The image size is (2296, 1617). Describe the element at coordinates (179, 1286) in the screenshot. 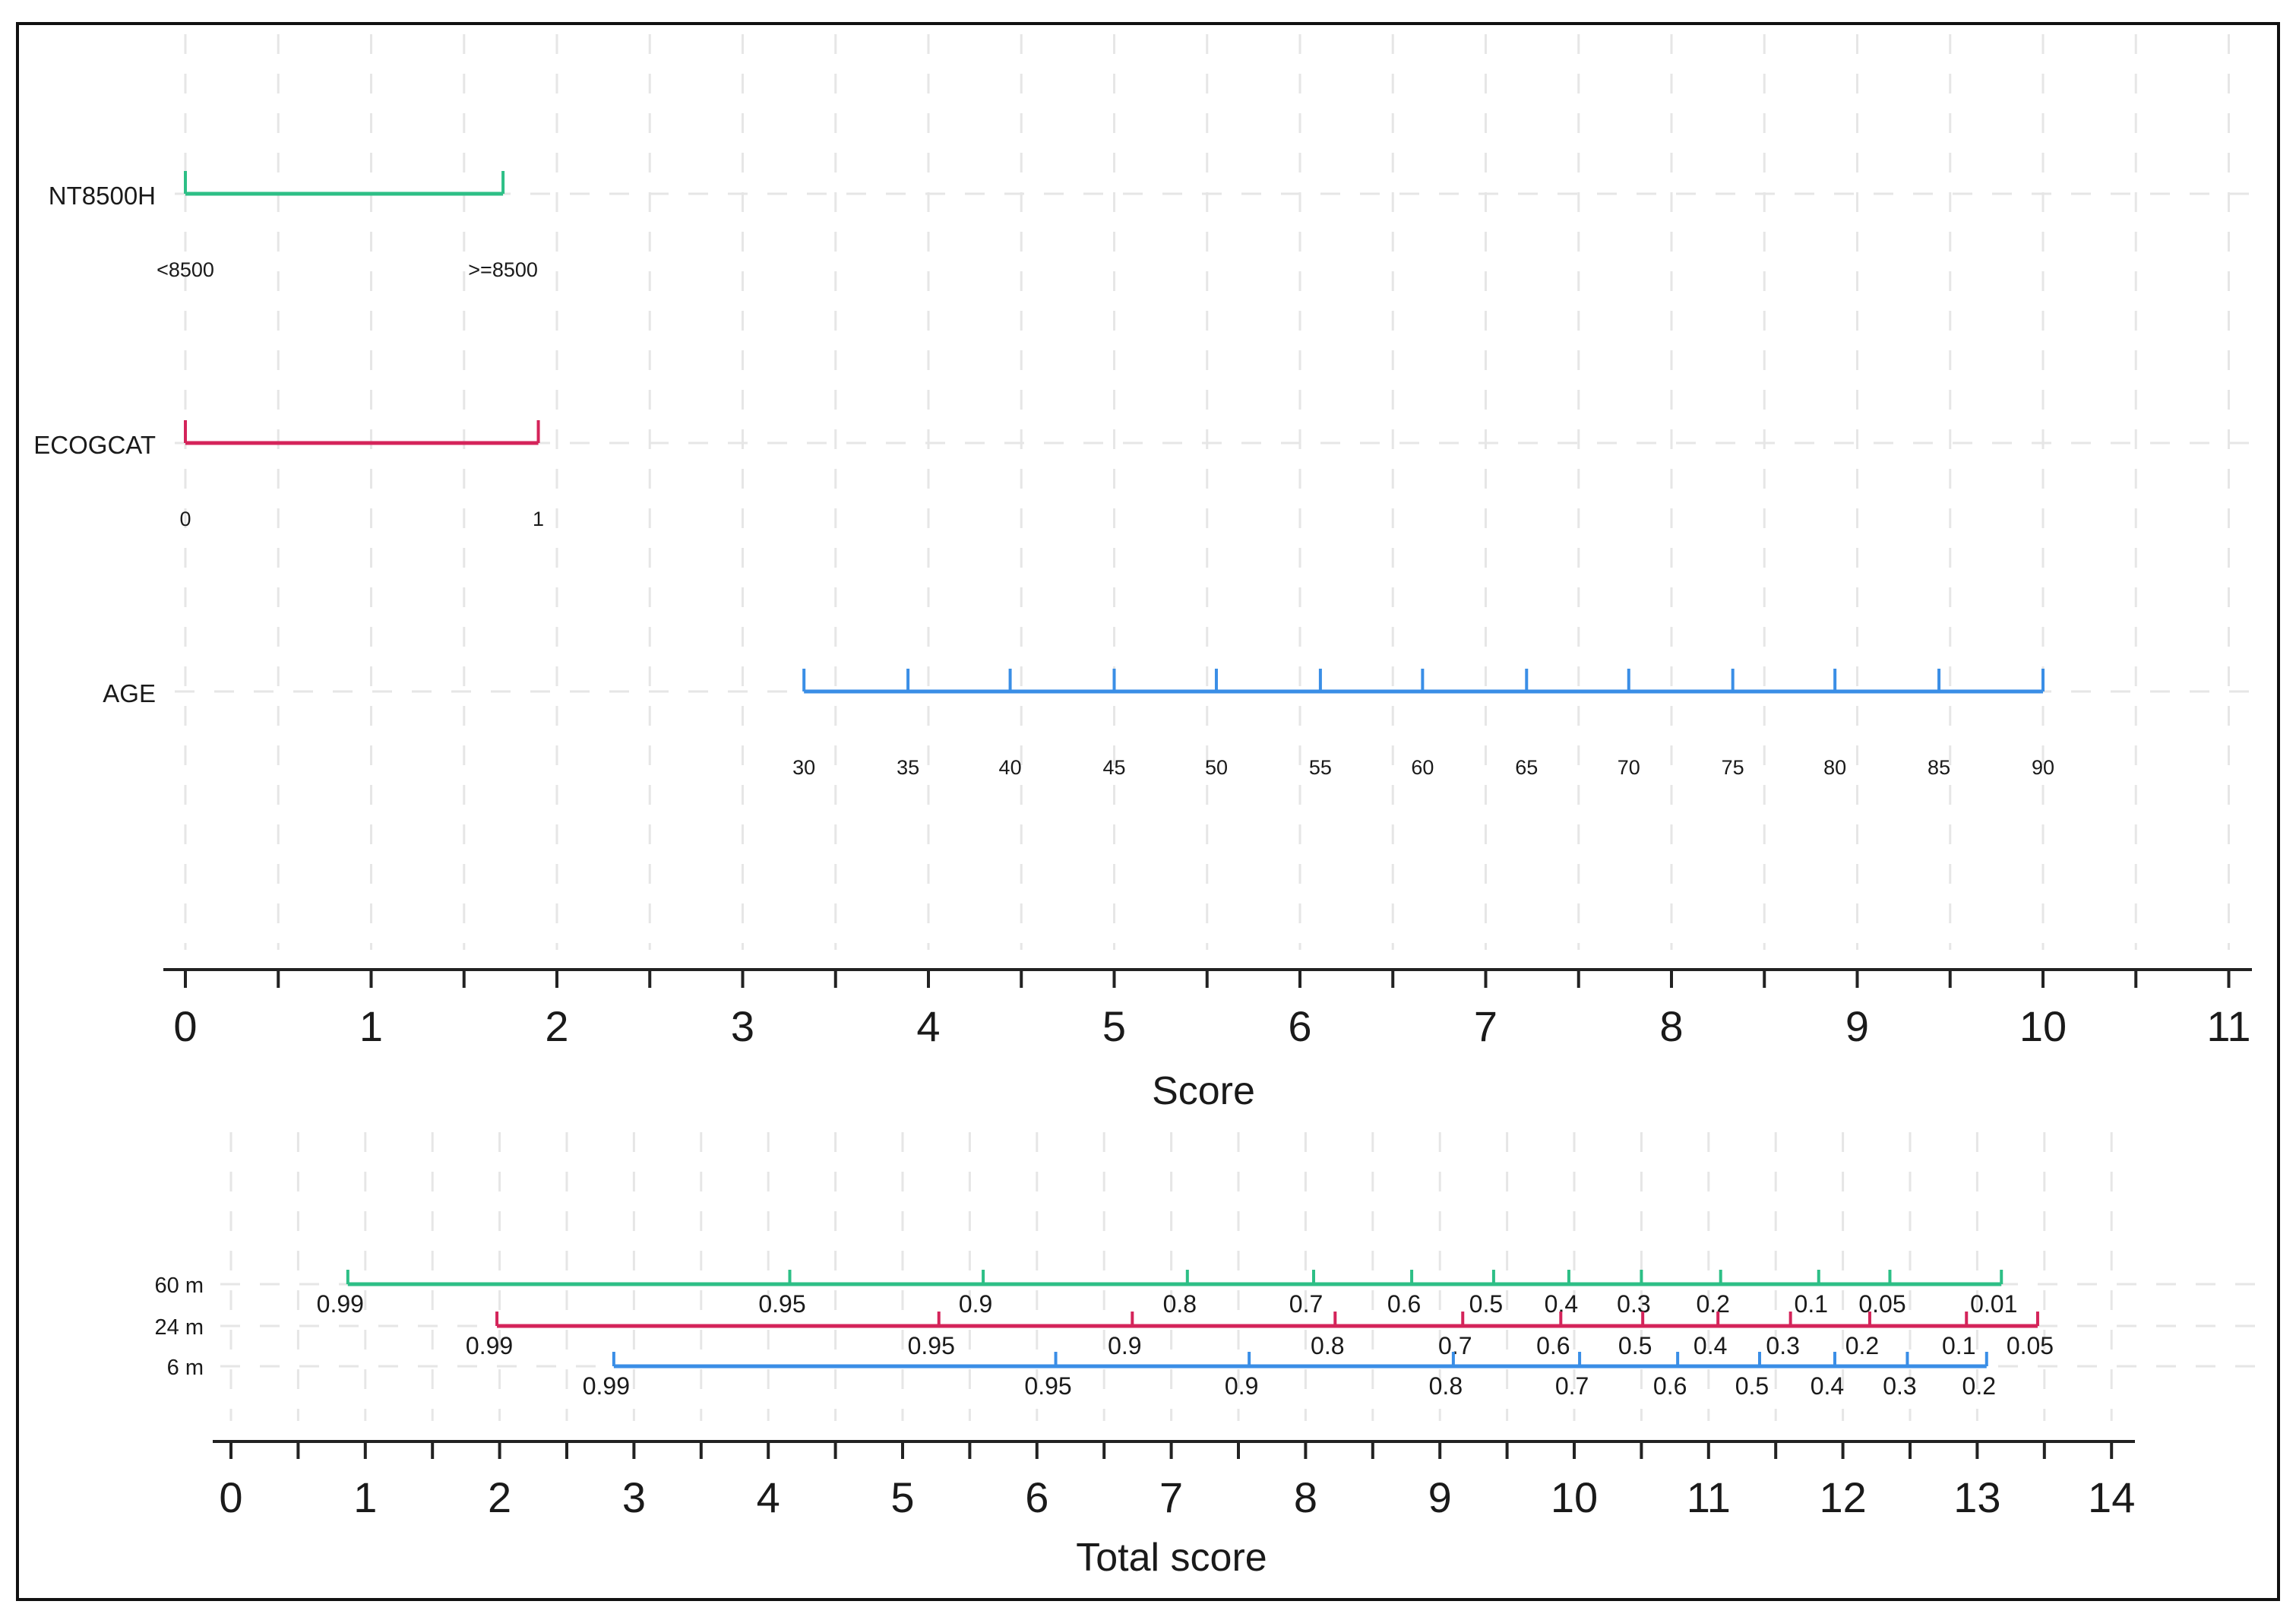

I see `series-label: 60 m` at that location.